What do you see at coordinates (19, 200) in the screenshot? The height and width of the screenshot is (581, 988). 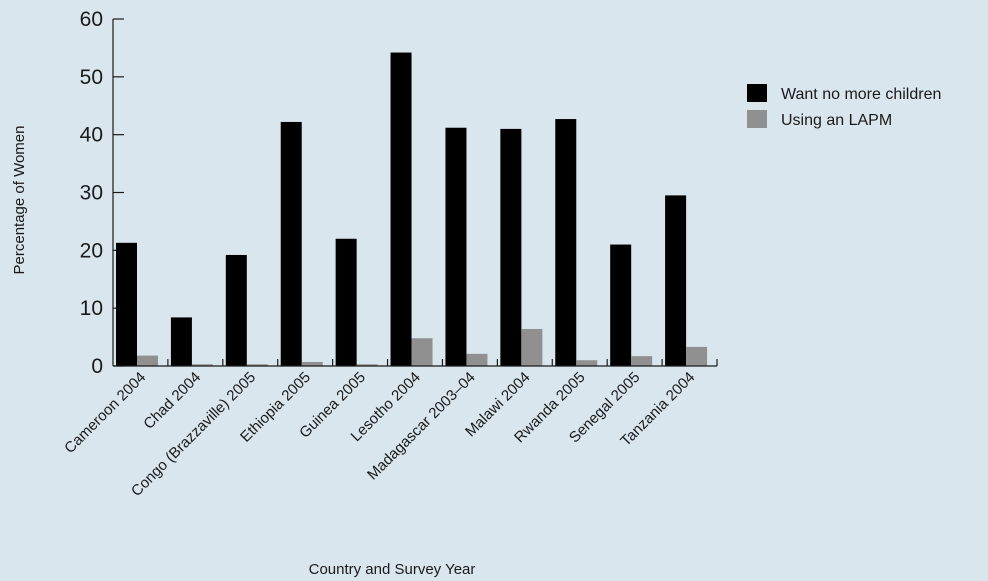 I see `y-axis-title: Percentage of Women` at bounding box center [19, 200].